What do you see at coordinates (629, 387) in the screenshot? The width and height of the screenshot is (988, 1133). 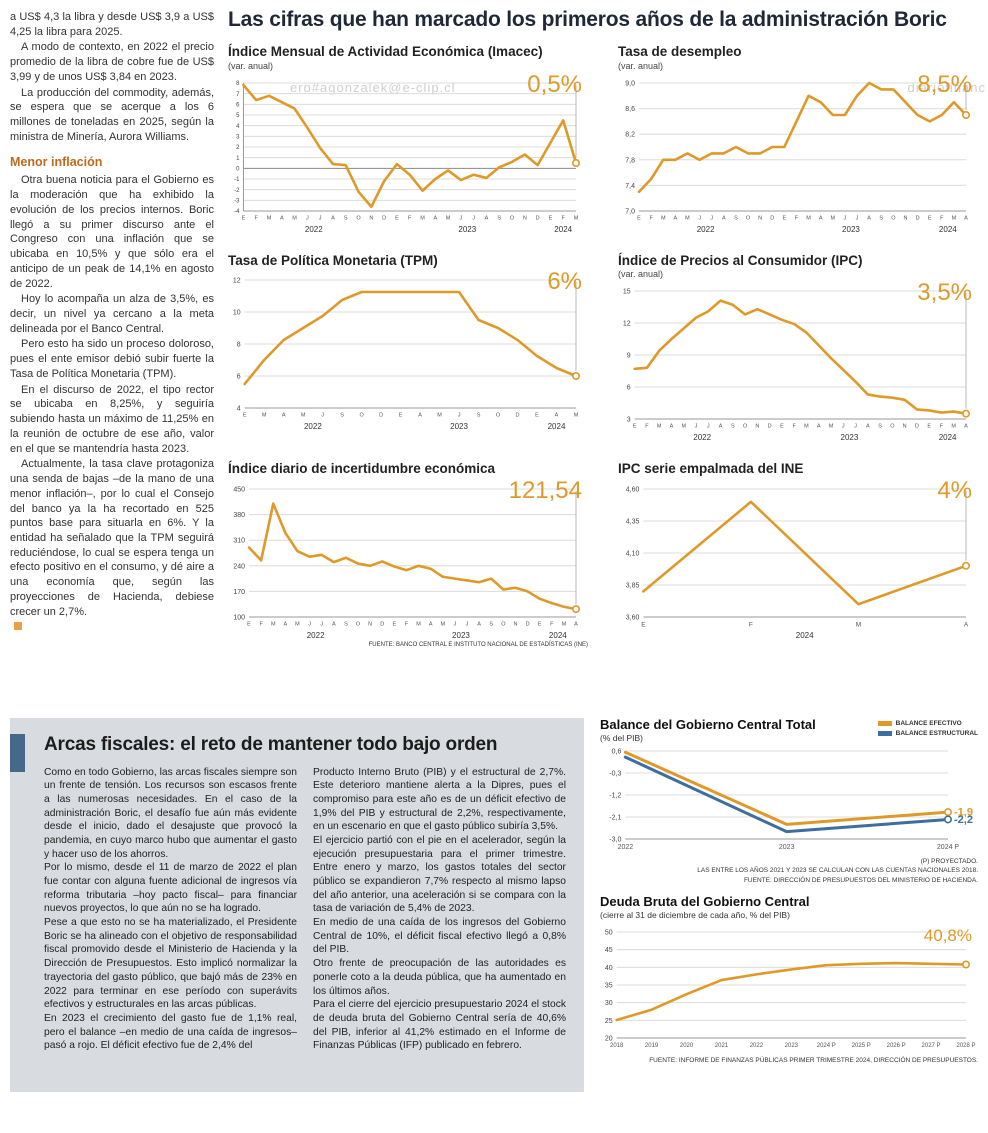 I see `svg-text: 6` at bounding box center [629, 387].